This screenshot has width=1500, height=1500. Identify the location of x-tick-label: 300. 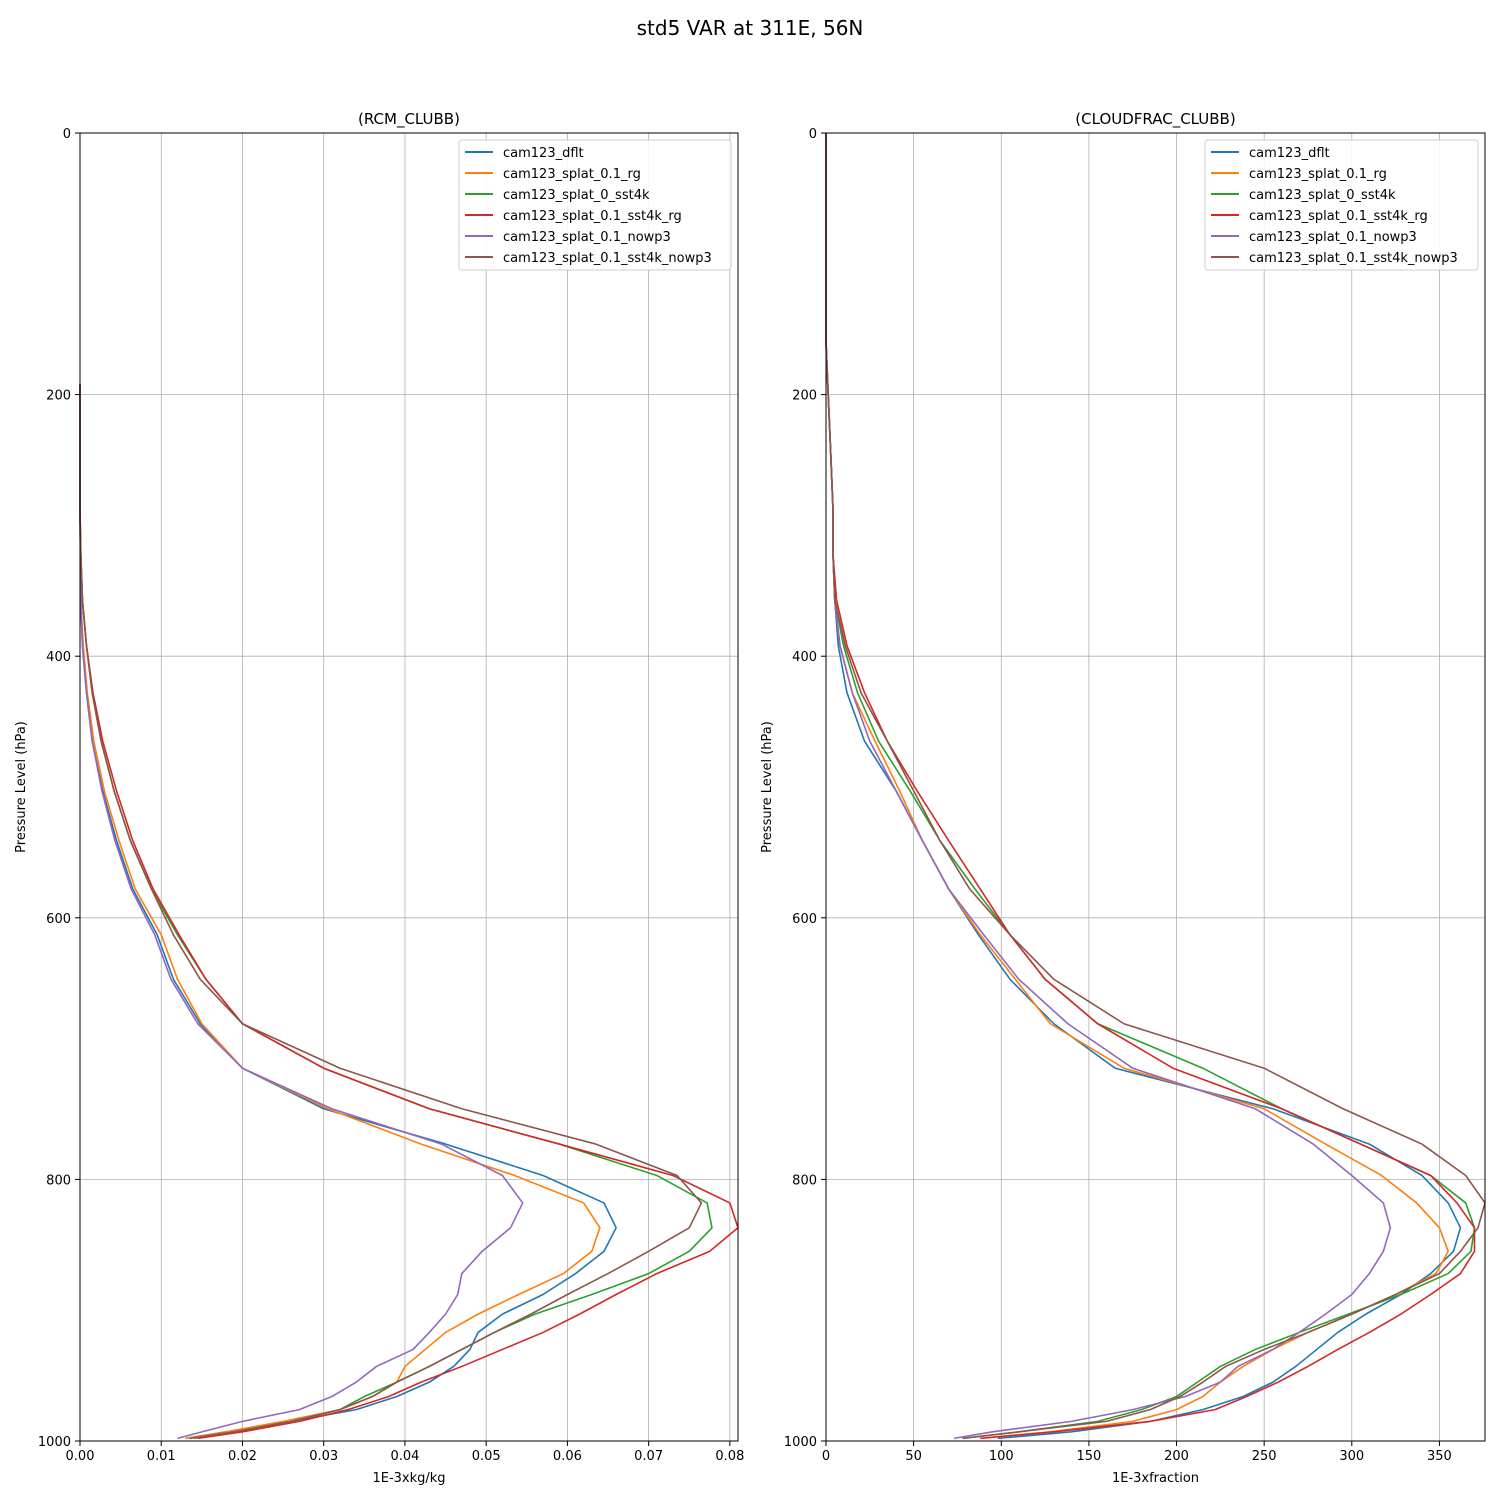
(1351, 1456).